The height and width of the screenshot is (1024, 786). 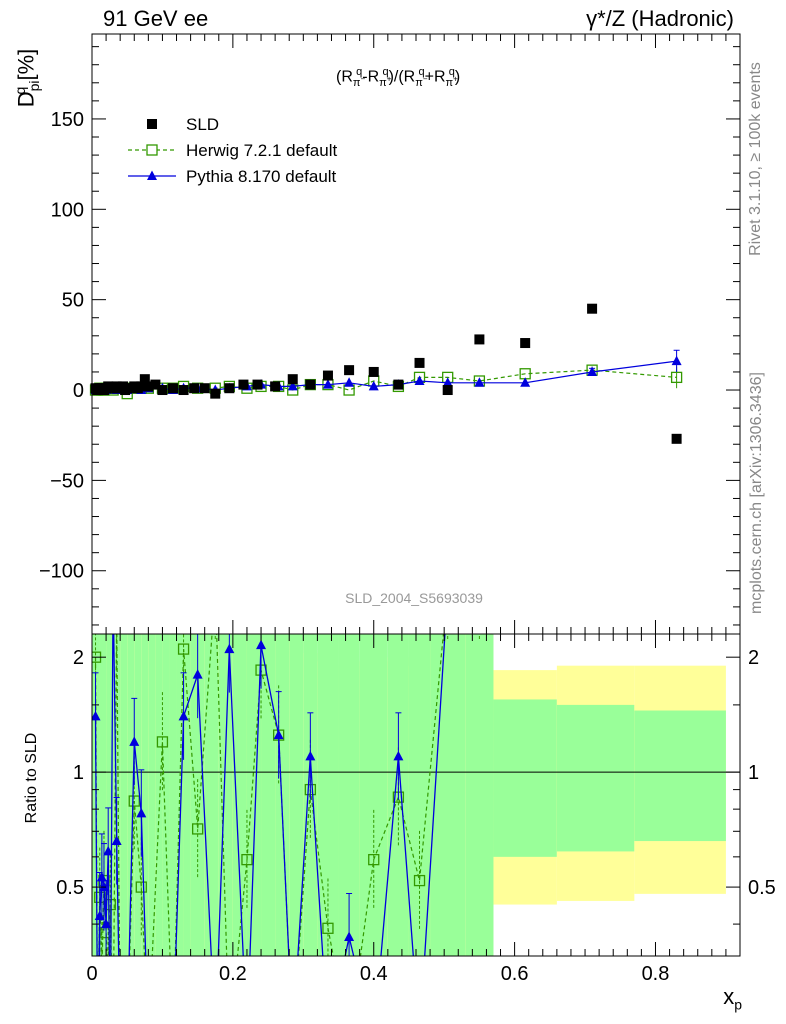 What do you see at coordinates (156, 18) in the screenshot?
I see `header-left-label: 91 GeV ee` at bounding box center [156, 18].